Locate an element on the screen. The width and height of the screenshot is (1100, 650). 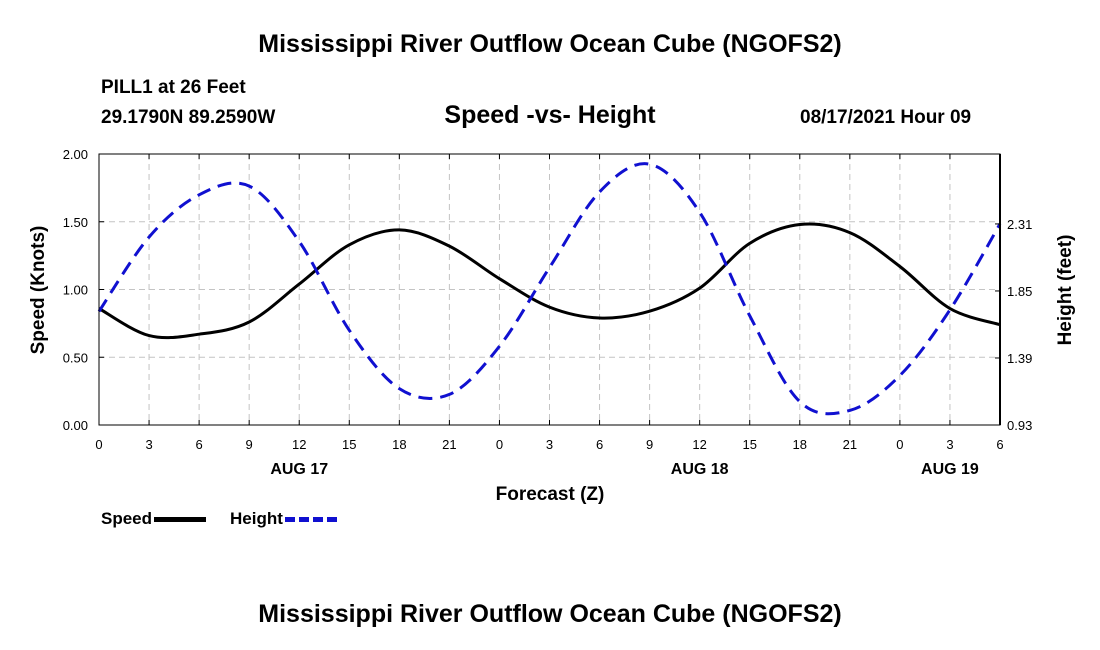
y2-tick-label: 0.93 is located at coordinates (1019, 425).